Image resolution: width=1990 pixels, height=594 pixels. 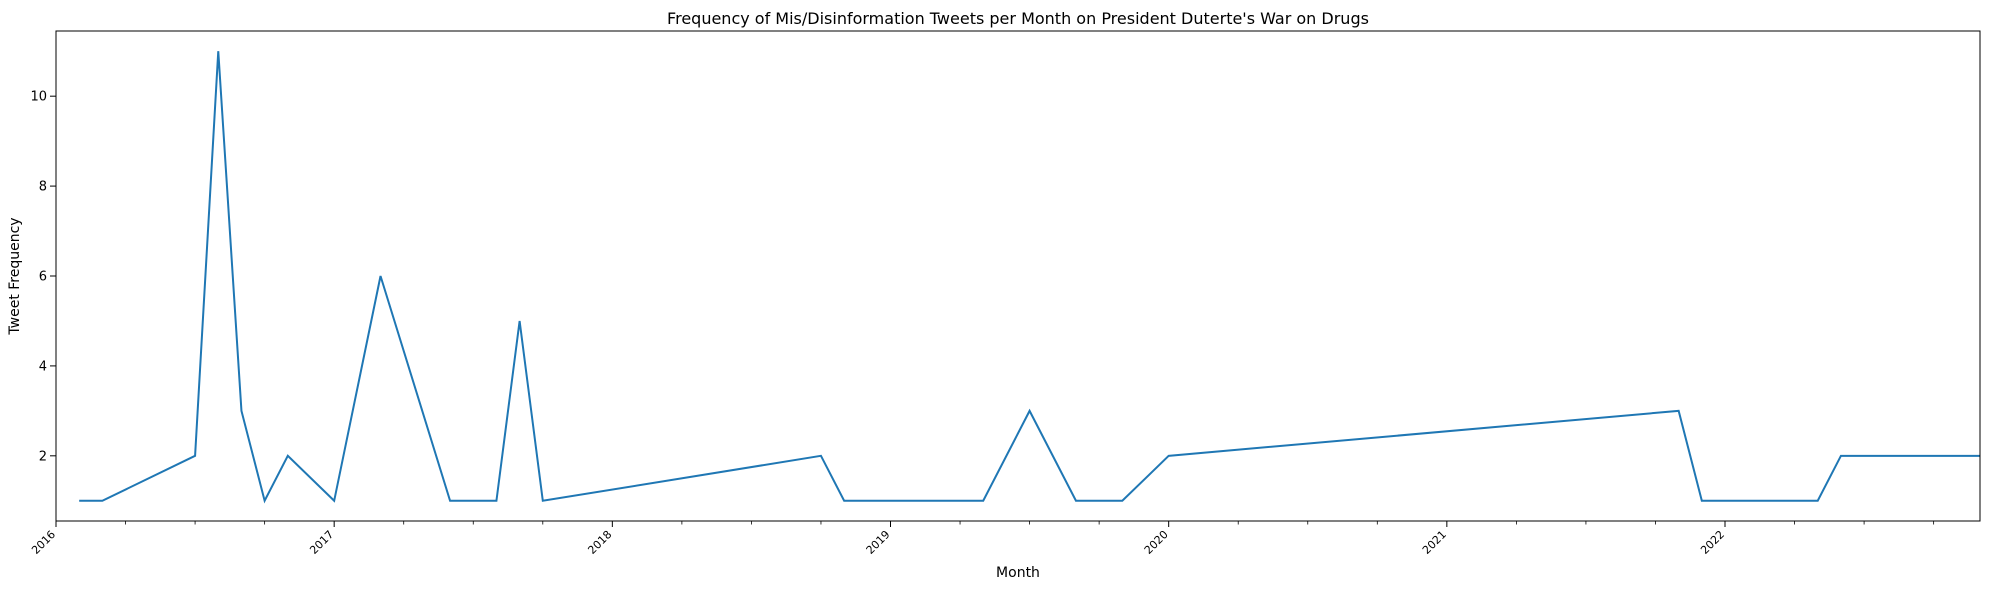 I want to click on x-axis-label: Month, so click(x=1018, y=573).